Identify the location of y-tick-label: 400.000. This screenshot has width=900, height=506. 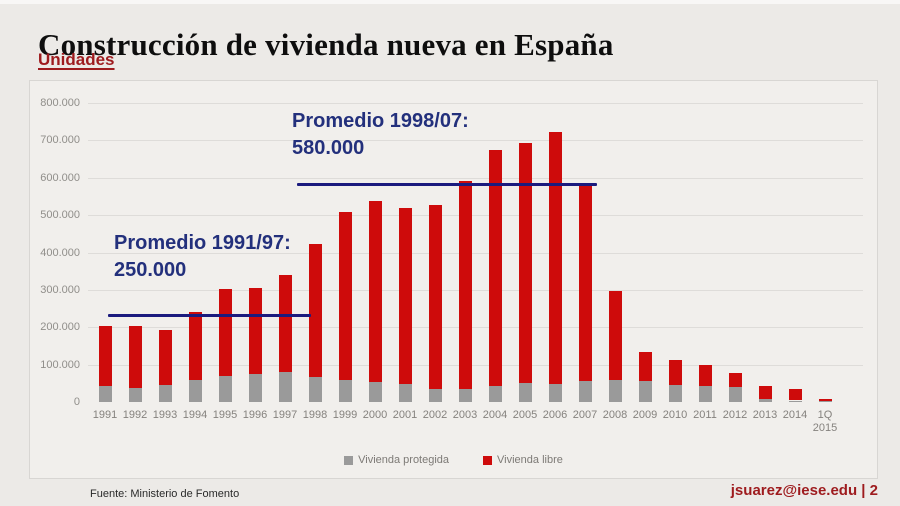
(60, 252).